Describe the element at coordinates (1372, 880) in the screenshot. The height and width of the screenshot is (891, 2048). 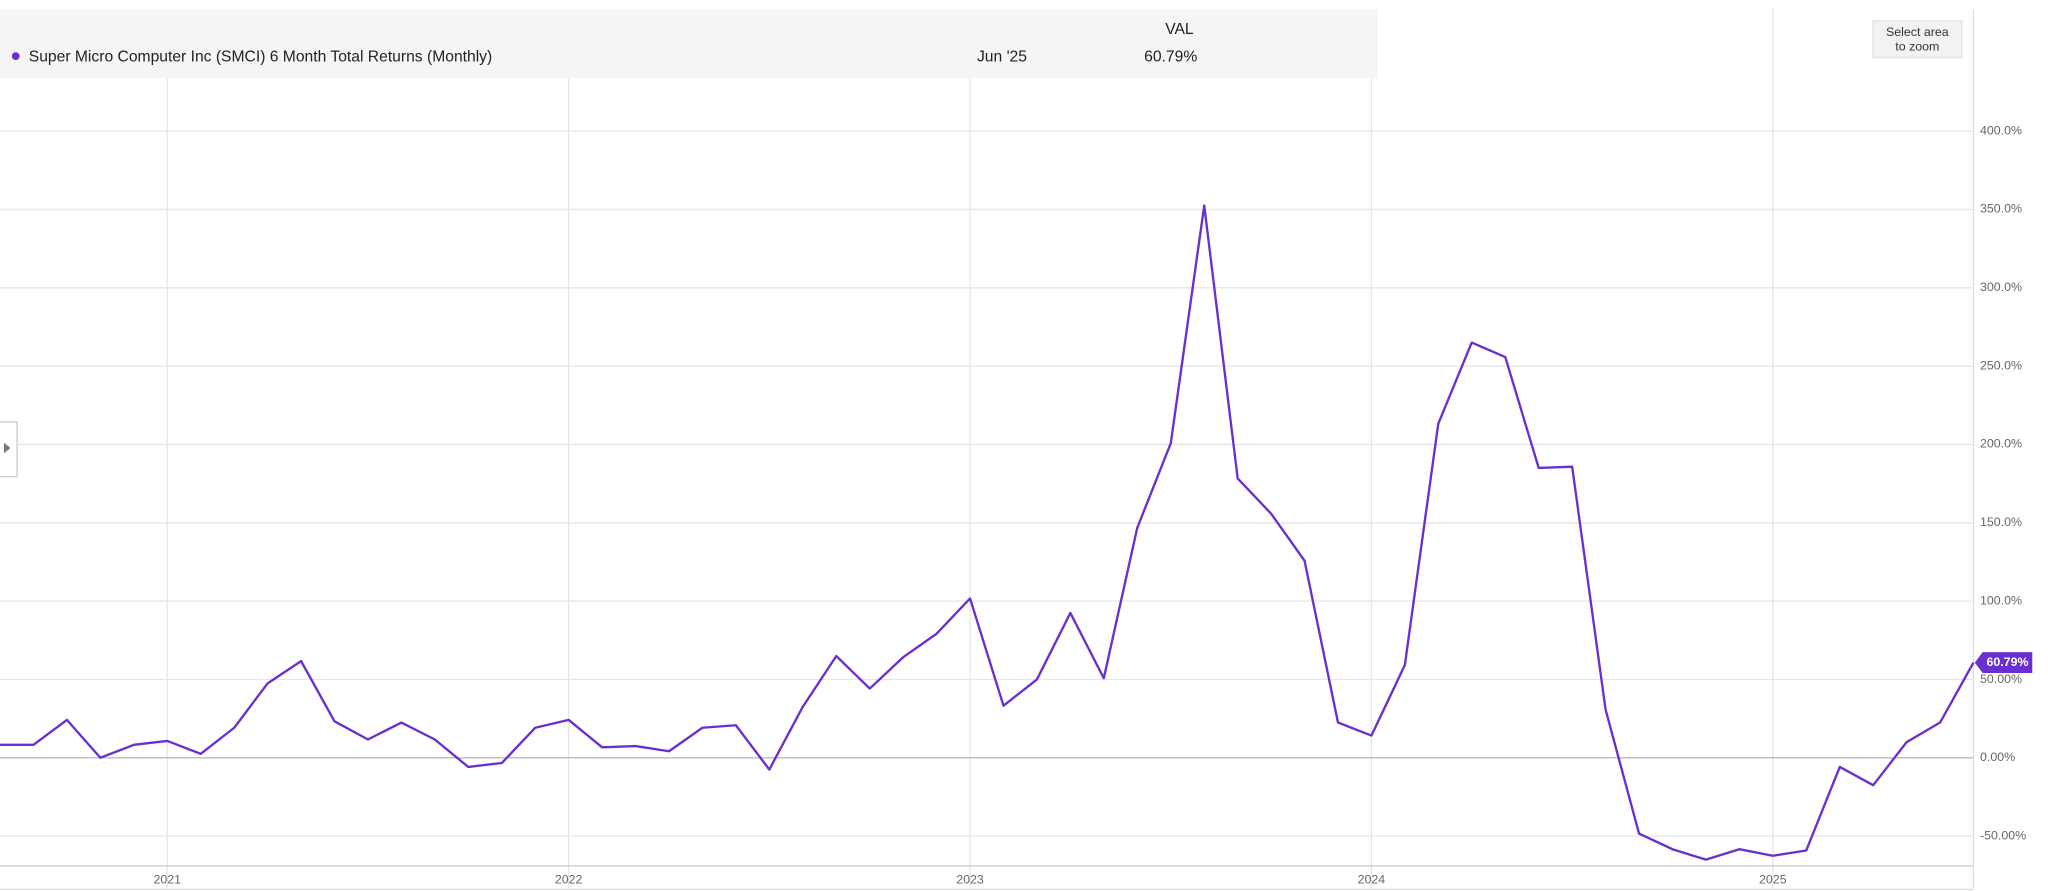
I see `x-tick-label: 2024` at that location.